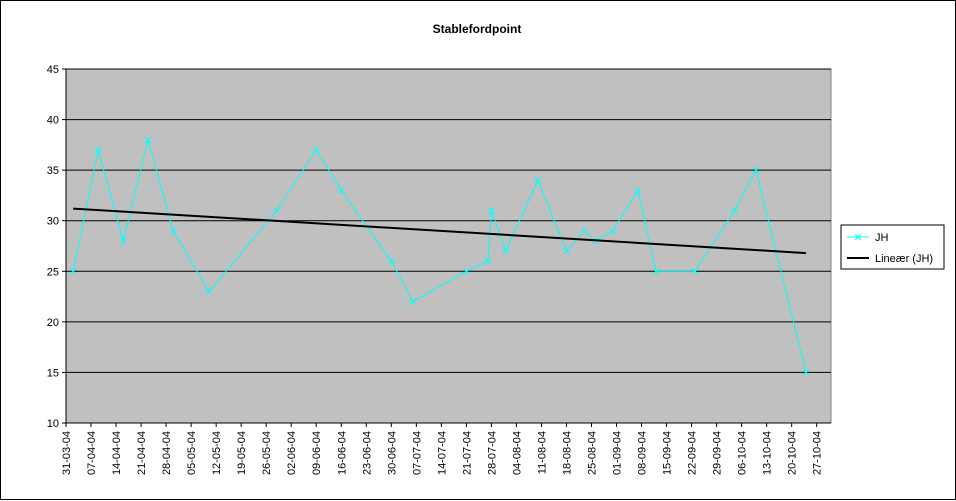  Describe the element at coordinates (117, 453) in the screenshot. I see `x-tick-label: 14-04-04` at that location.